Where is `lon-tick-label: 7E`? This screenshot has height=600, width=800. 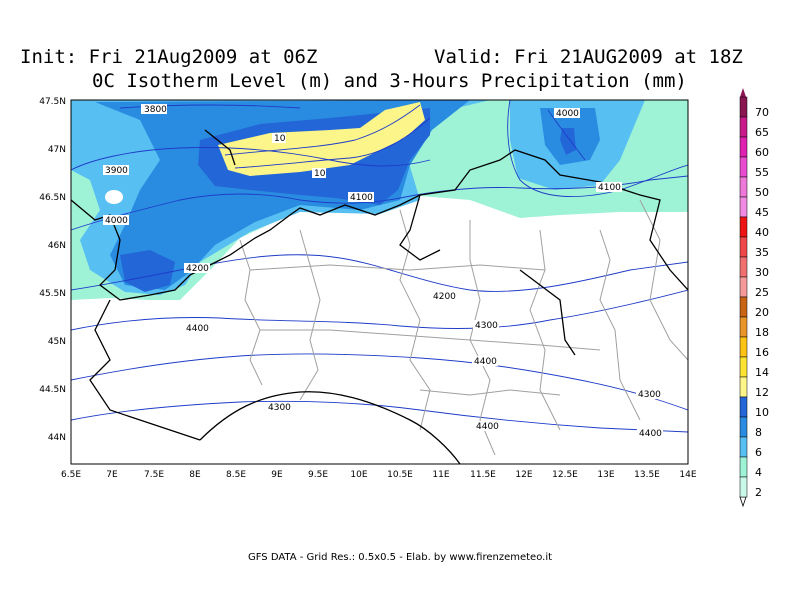
lon-tick-label: 7E is located at coordinates (112, 475).